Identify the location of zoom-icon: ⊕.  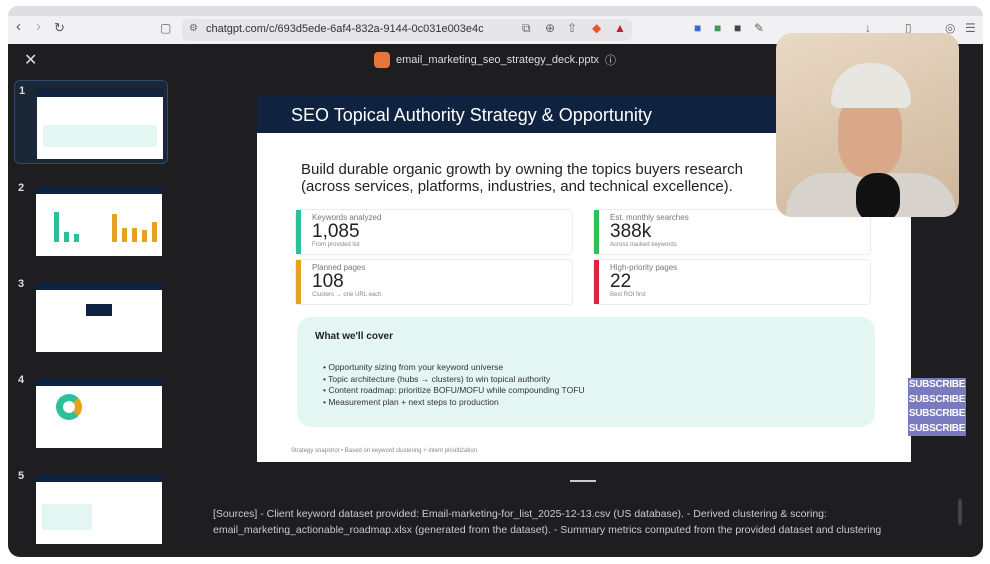
(550, 28).